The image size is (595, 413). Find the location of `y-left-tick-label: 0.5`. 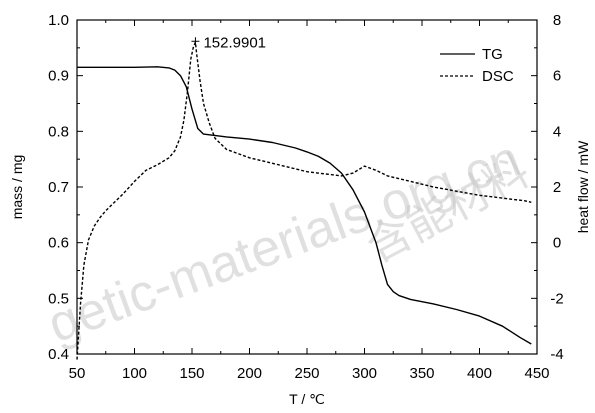

y-left-tick-label: 0.5 is located at coordinates (58, 298).